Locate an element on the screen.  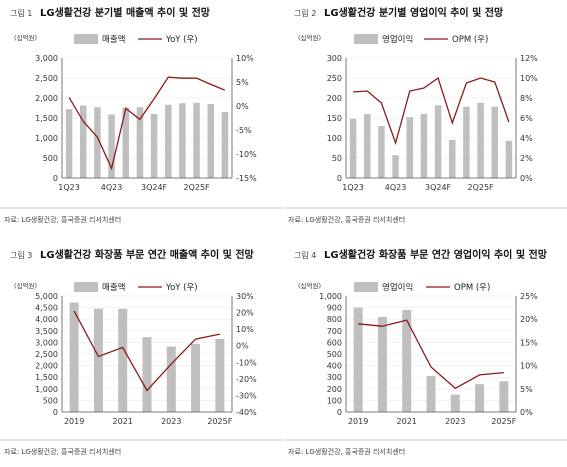
y-left-tick-label: 4,500 is located at coordinates (46, 308).